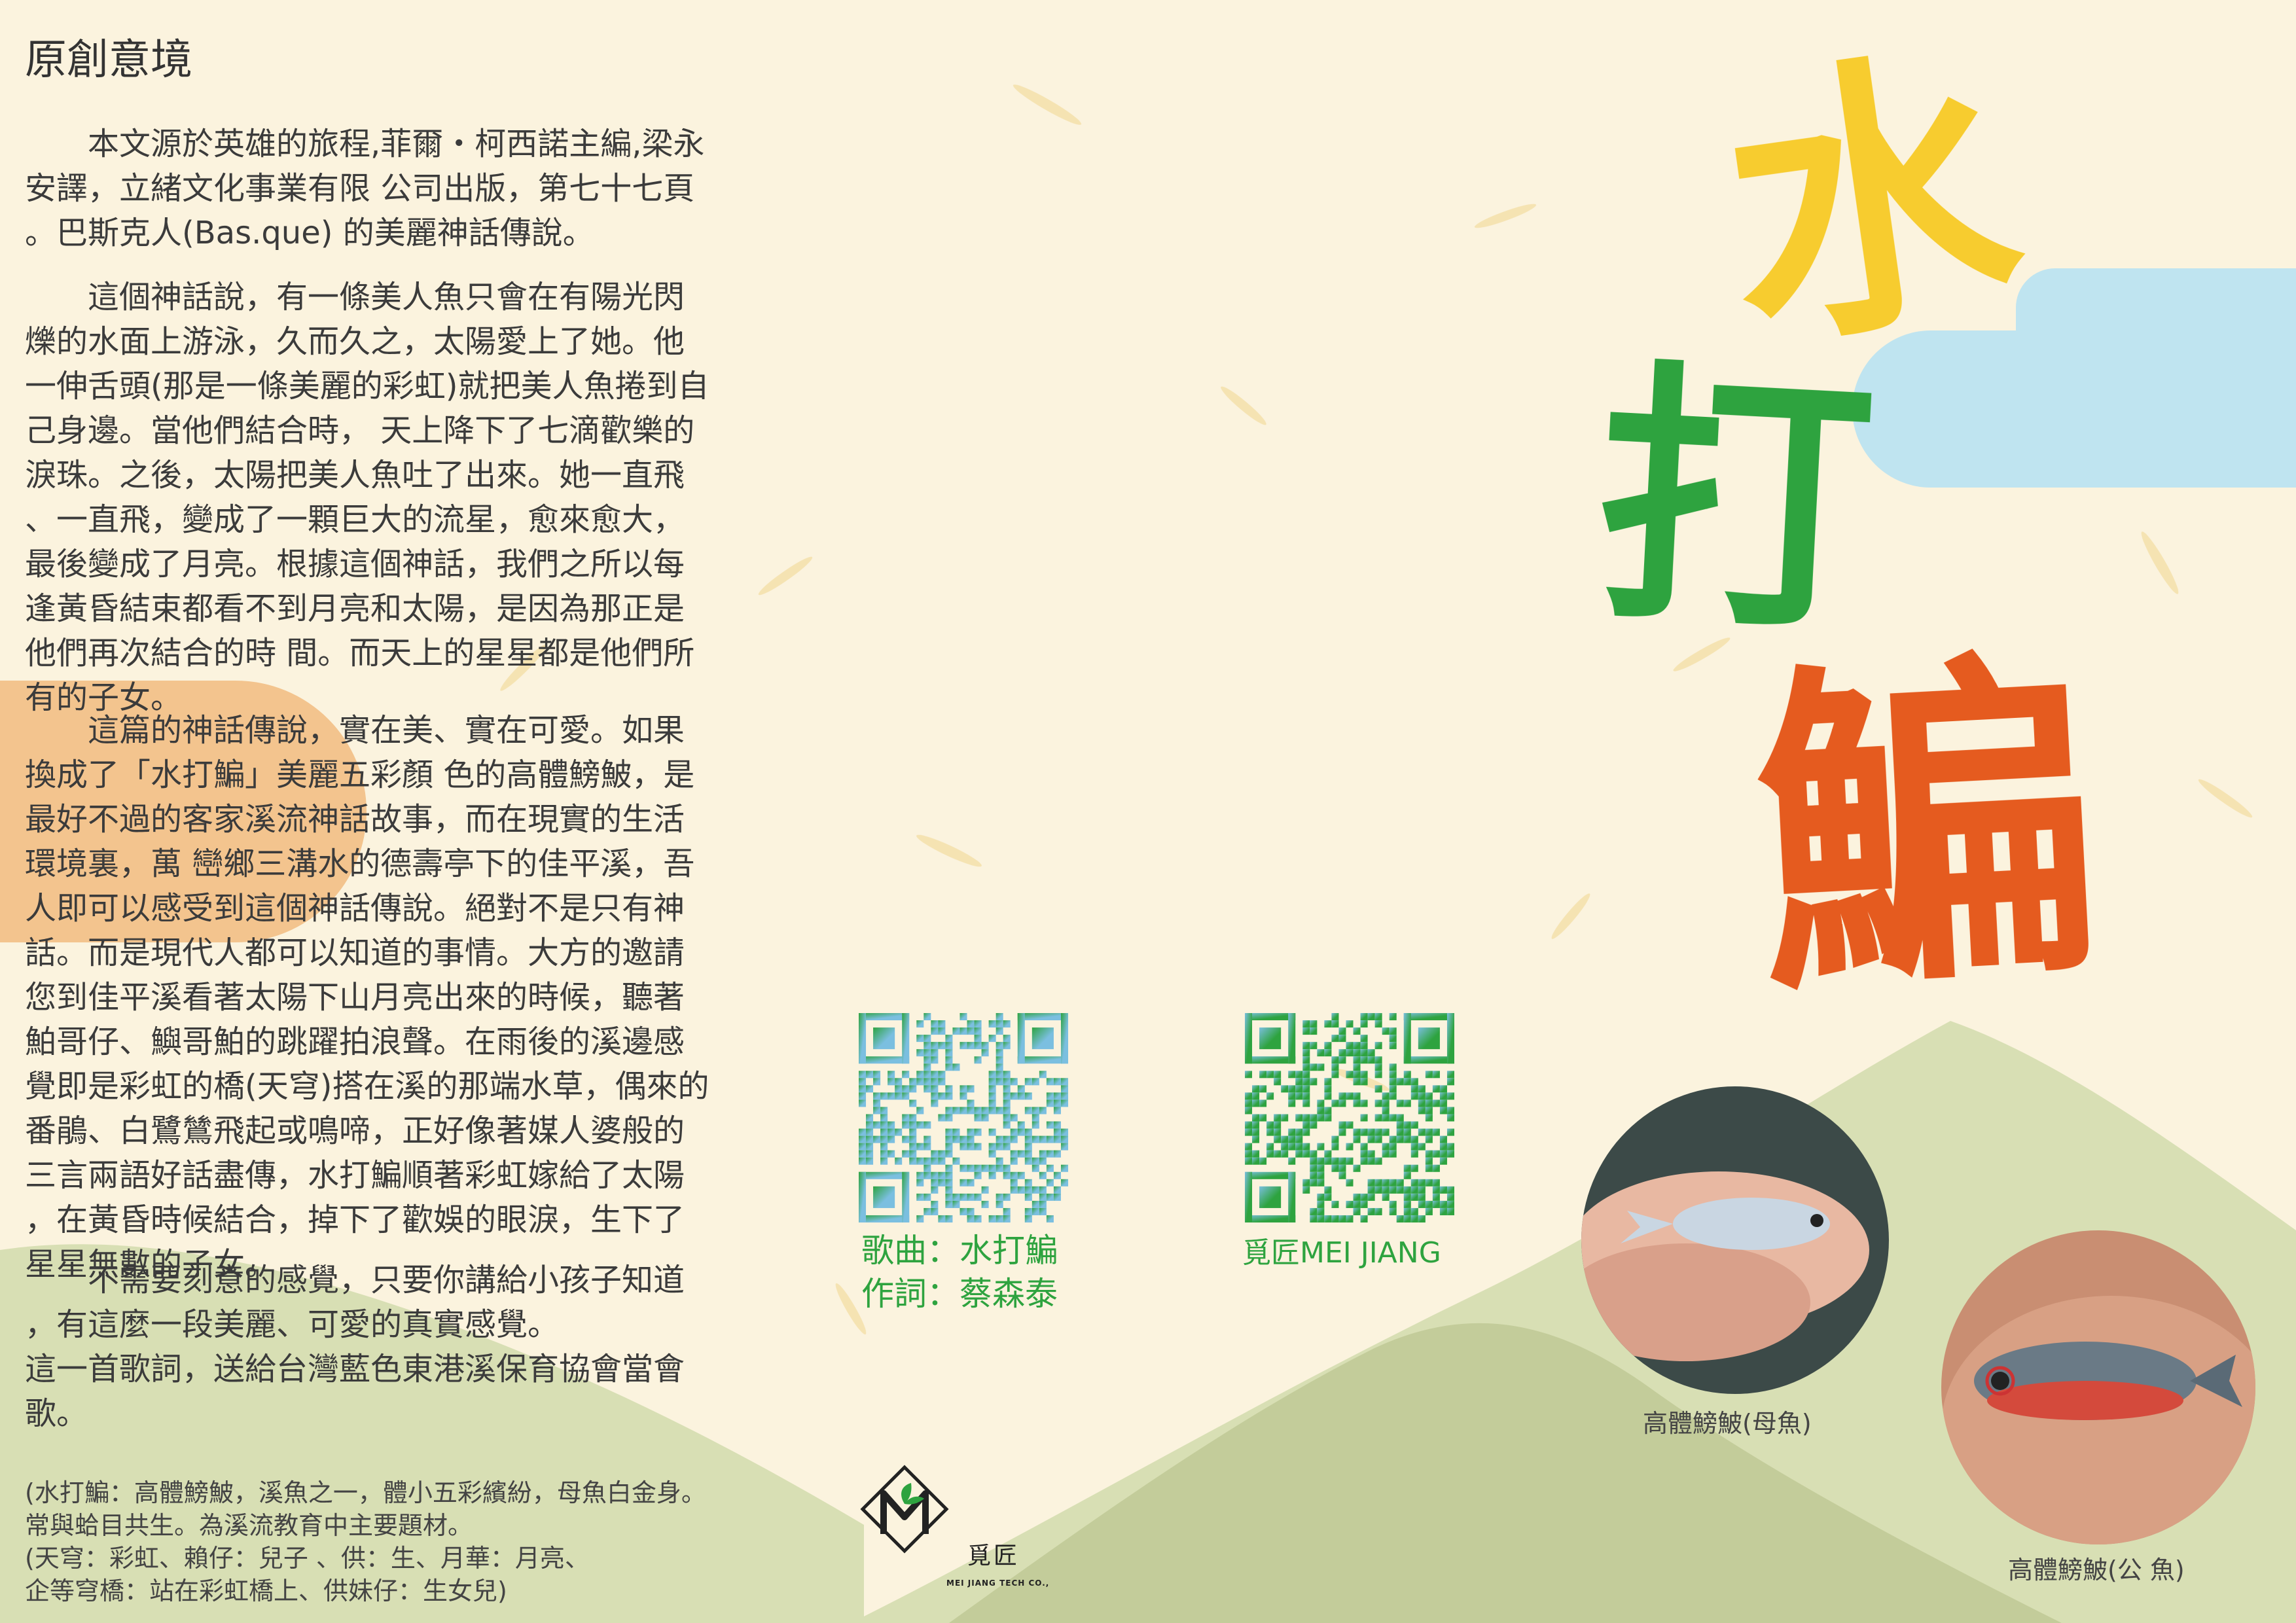 The height and width of the screenshot is (1623, 2296). What do you see at coordinates (2096, 1570) in the screenshot?
I see `male-fish-caption: 高體鰟鮍(公 魚)` at bounding box center [2096, 1570].